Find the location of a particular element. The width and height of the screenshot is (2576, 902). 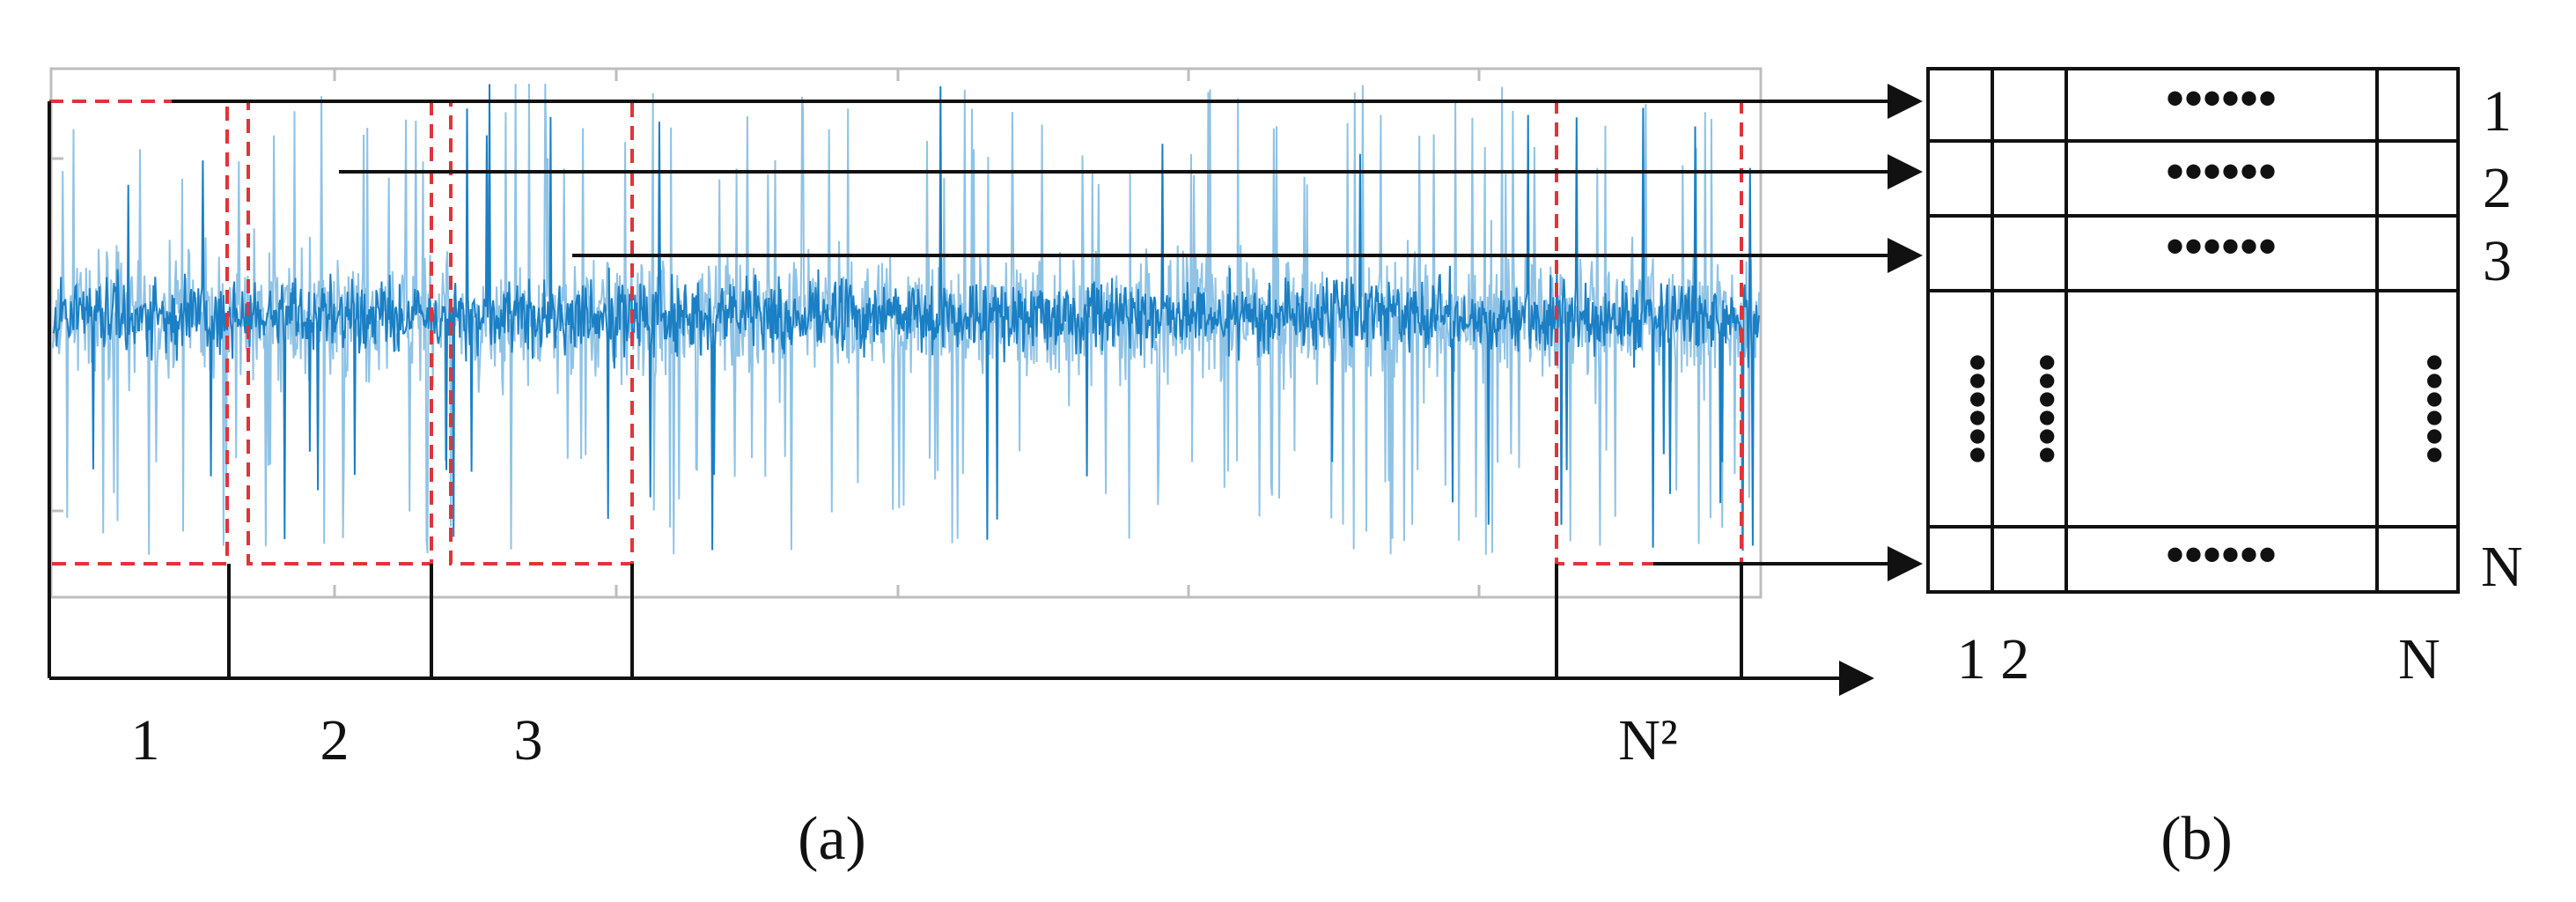

col-label-1-2: 1 2 is located at coordinates (1993, 659).